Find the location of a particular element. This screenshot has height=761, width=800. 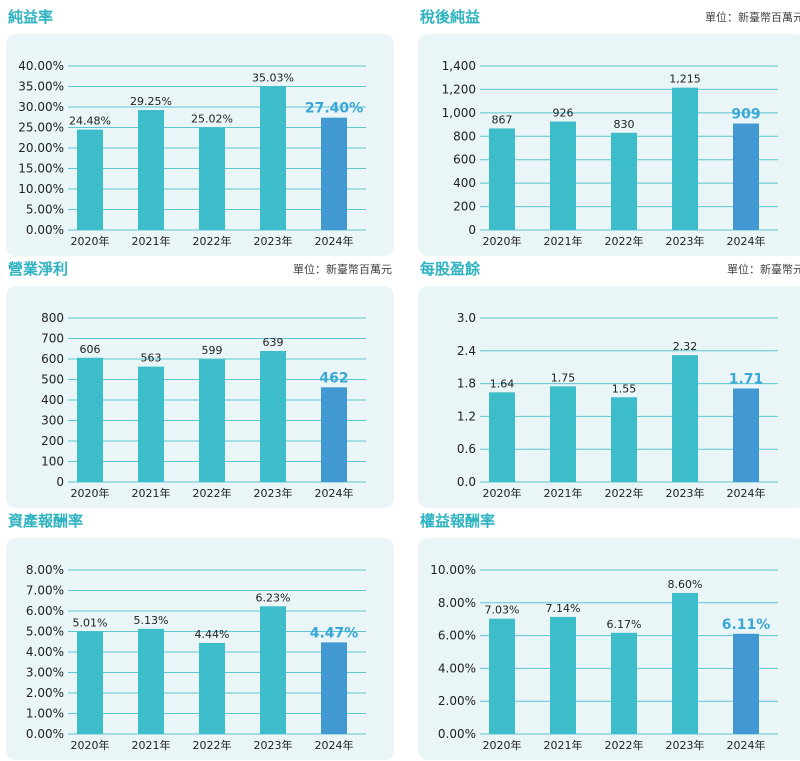

y-tick-label: 0.0 is located at coordinates (466, 482).